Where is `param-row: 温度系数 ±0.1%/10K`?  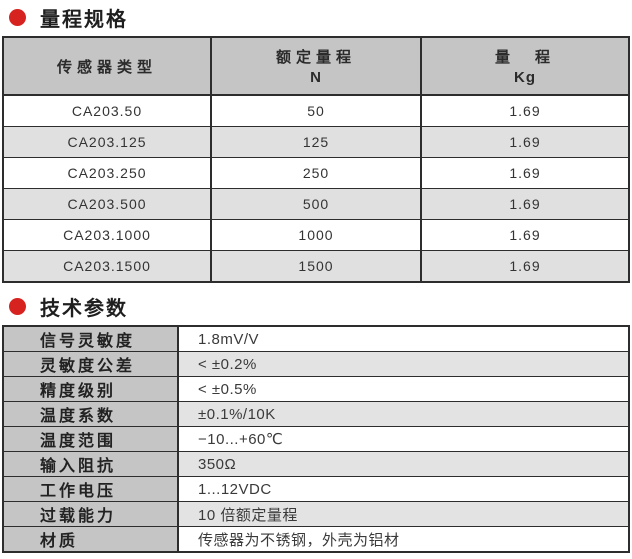
param-row: 温度系数 ±0.1%/10K is located at coordinates (316, 414).